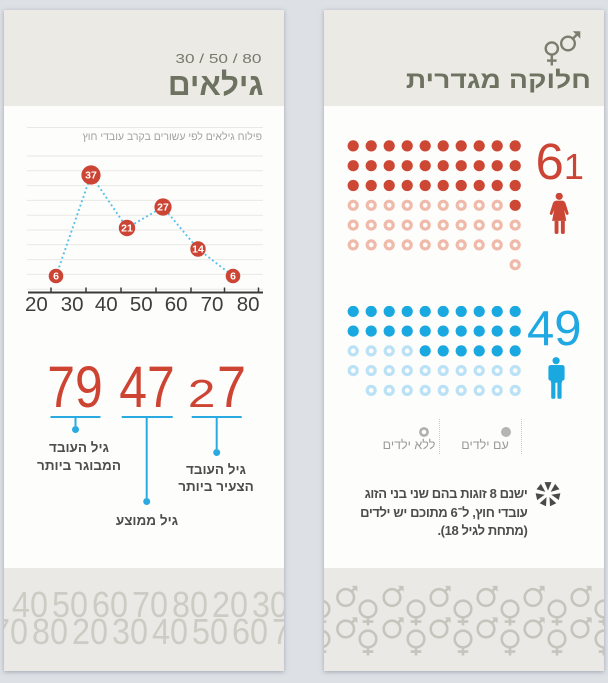 The height and width of the screenshot is (683, 608). I want to click on svg-text: 14, so click(198, 250).